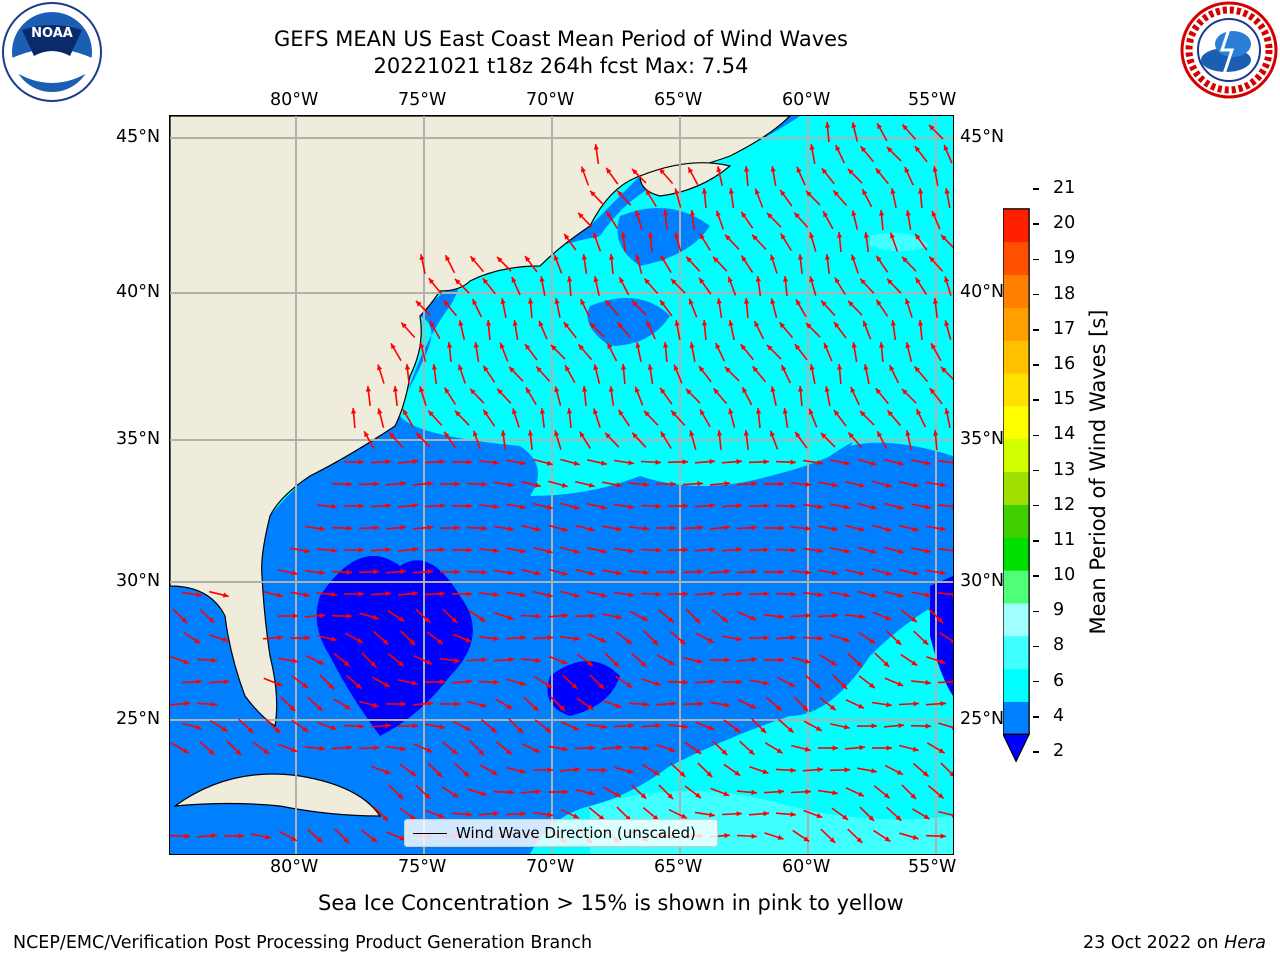  Describe the element at coordinates (1059, 715) in the screenshot. I see `colorbar-tick-label: 4` at that location.